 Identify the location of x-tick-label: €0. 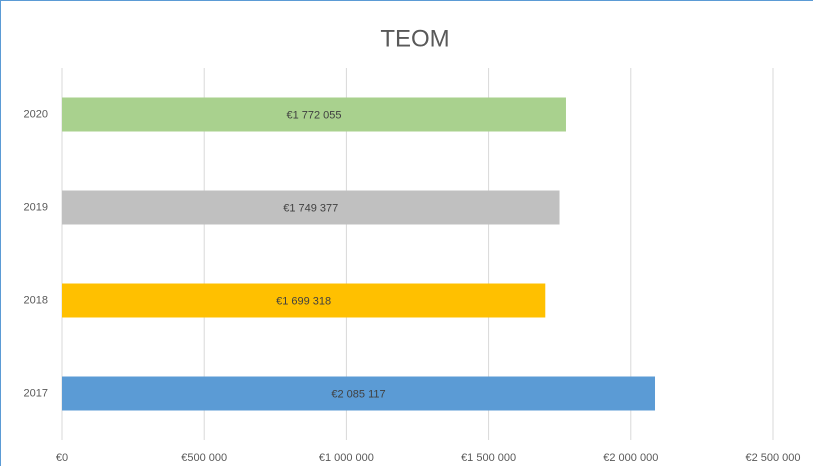
(62, 458).